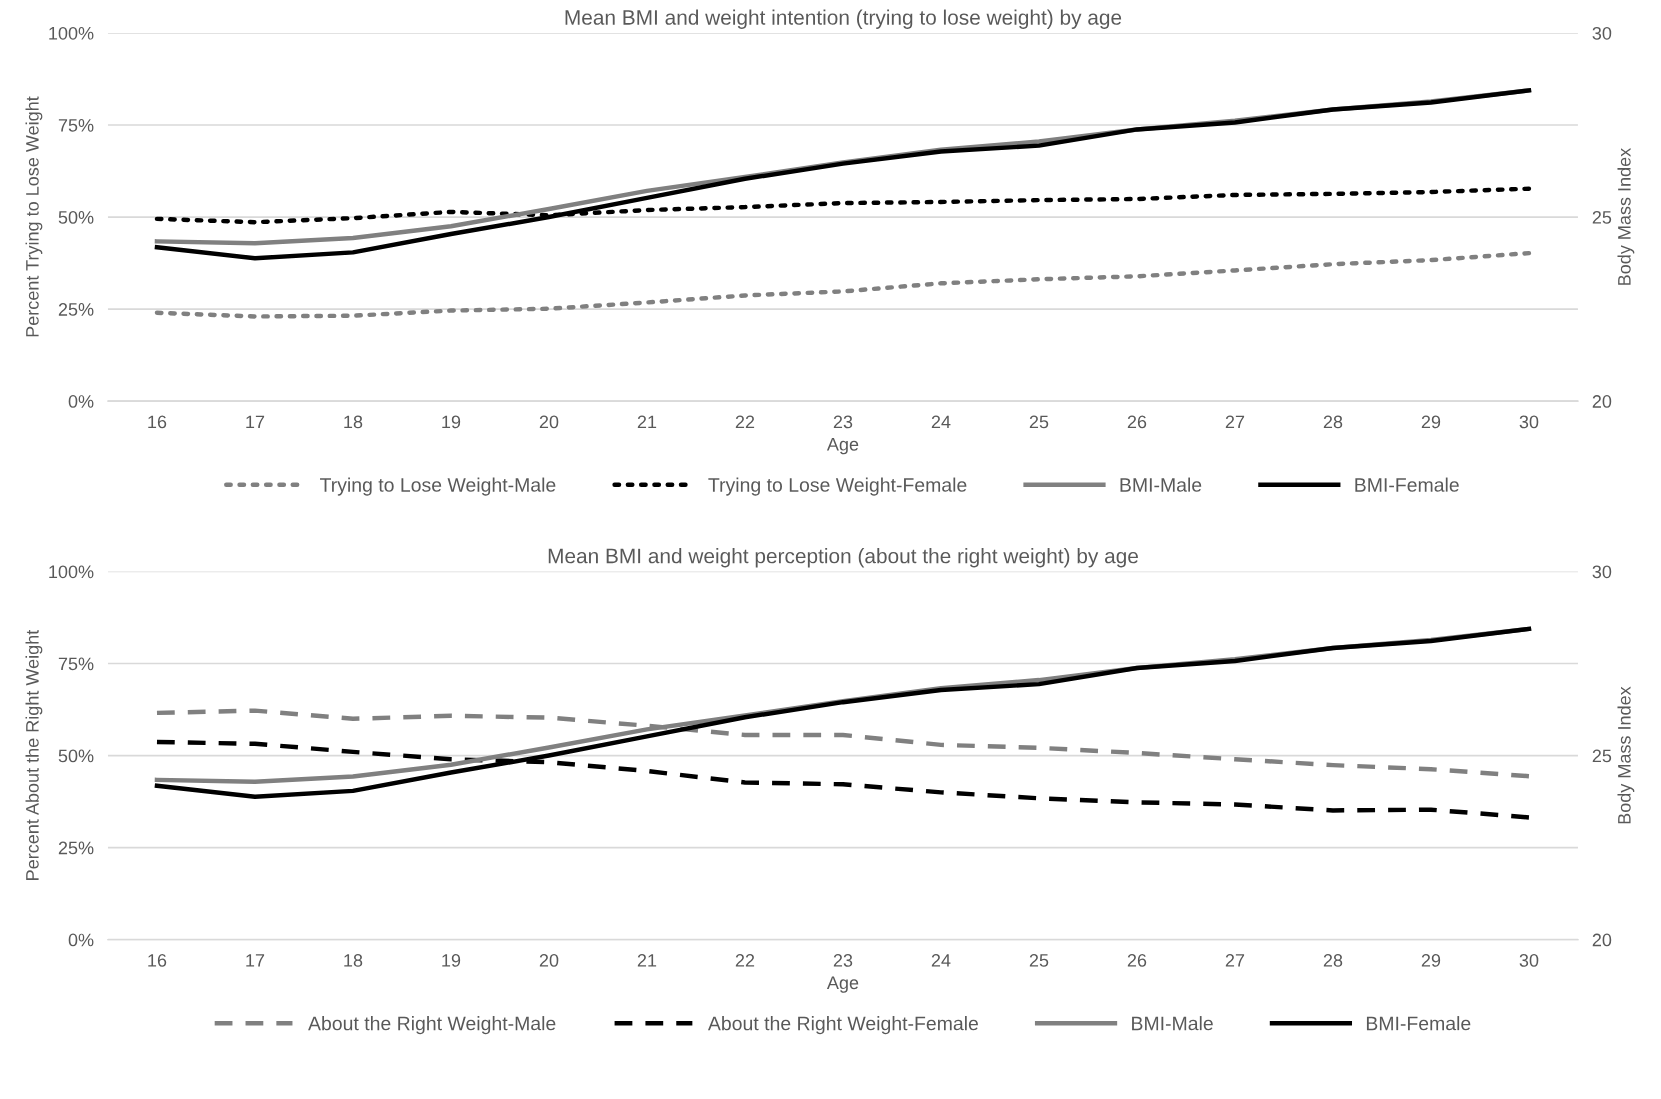  Describe the element at coordinates (843, 19) in the screenshot. I see `chart-title: Mean BMI and weight intention (trying to lose weight) by age` at that location.